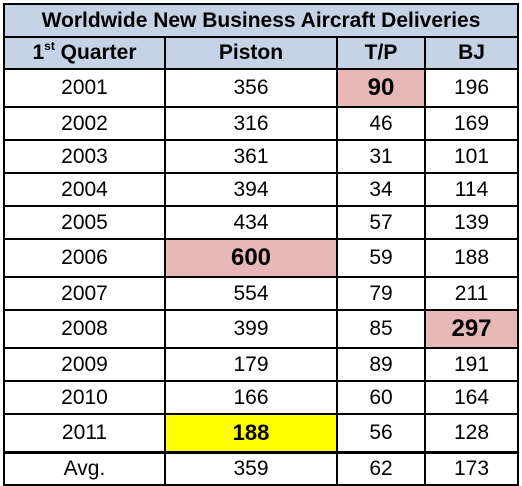  I want to click on table-row: 2001 356 90 196, so click(261, 88).